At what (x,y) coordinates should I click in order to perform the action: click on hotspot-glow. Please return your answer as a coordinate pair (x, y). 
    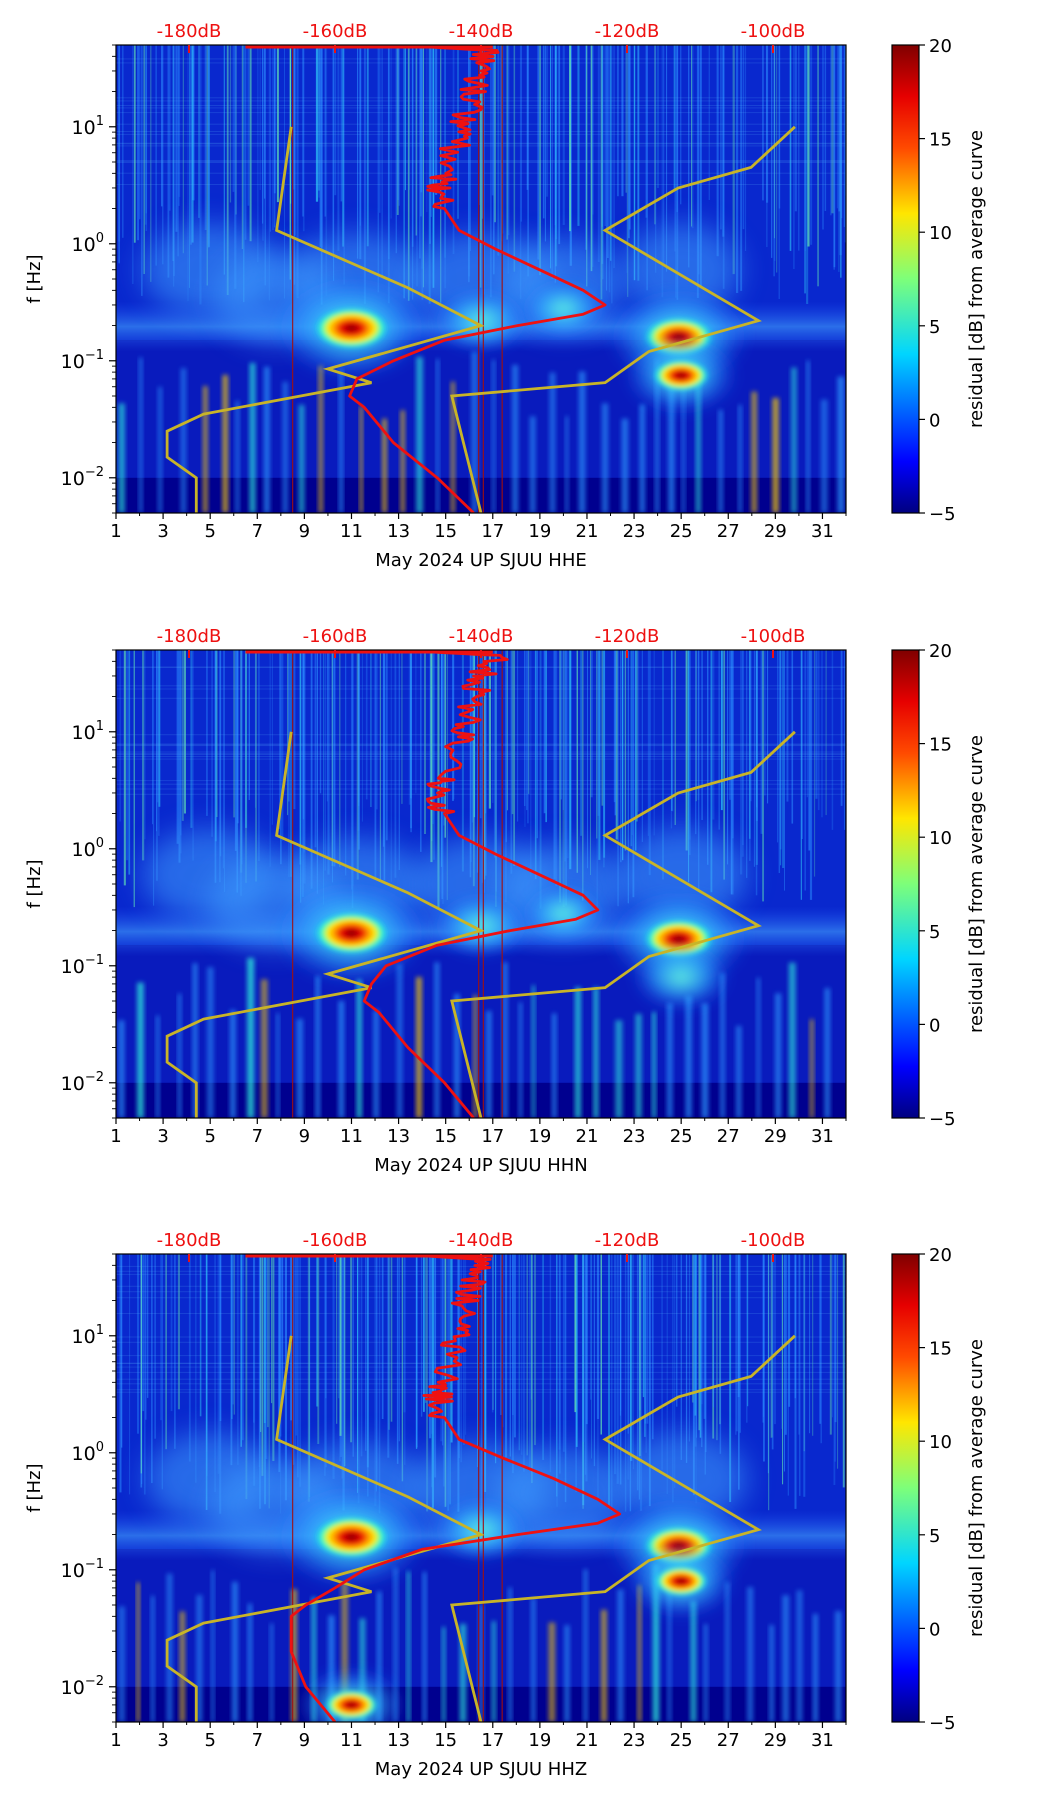
    Looking at the image, I should click on (481, 1529).